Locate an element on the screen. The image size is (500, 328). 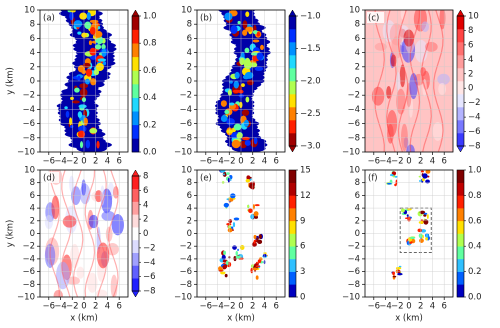
colorbar-tick-label: 0.4 is located at coordinates (475, 247).